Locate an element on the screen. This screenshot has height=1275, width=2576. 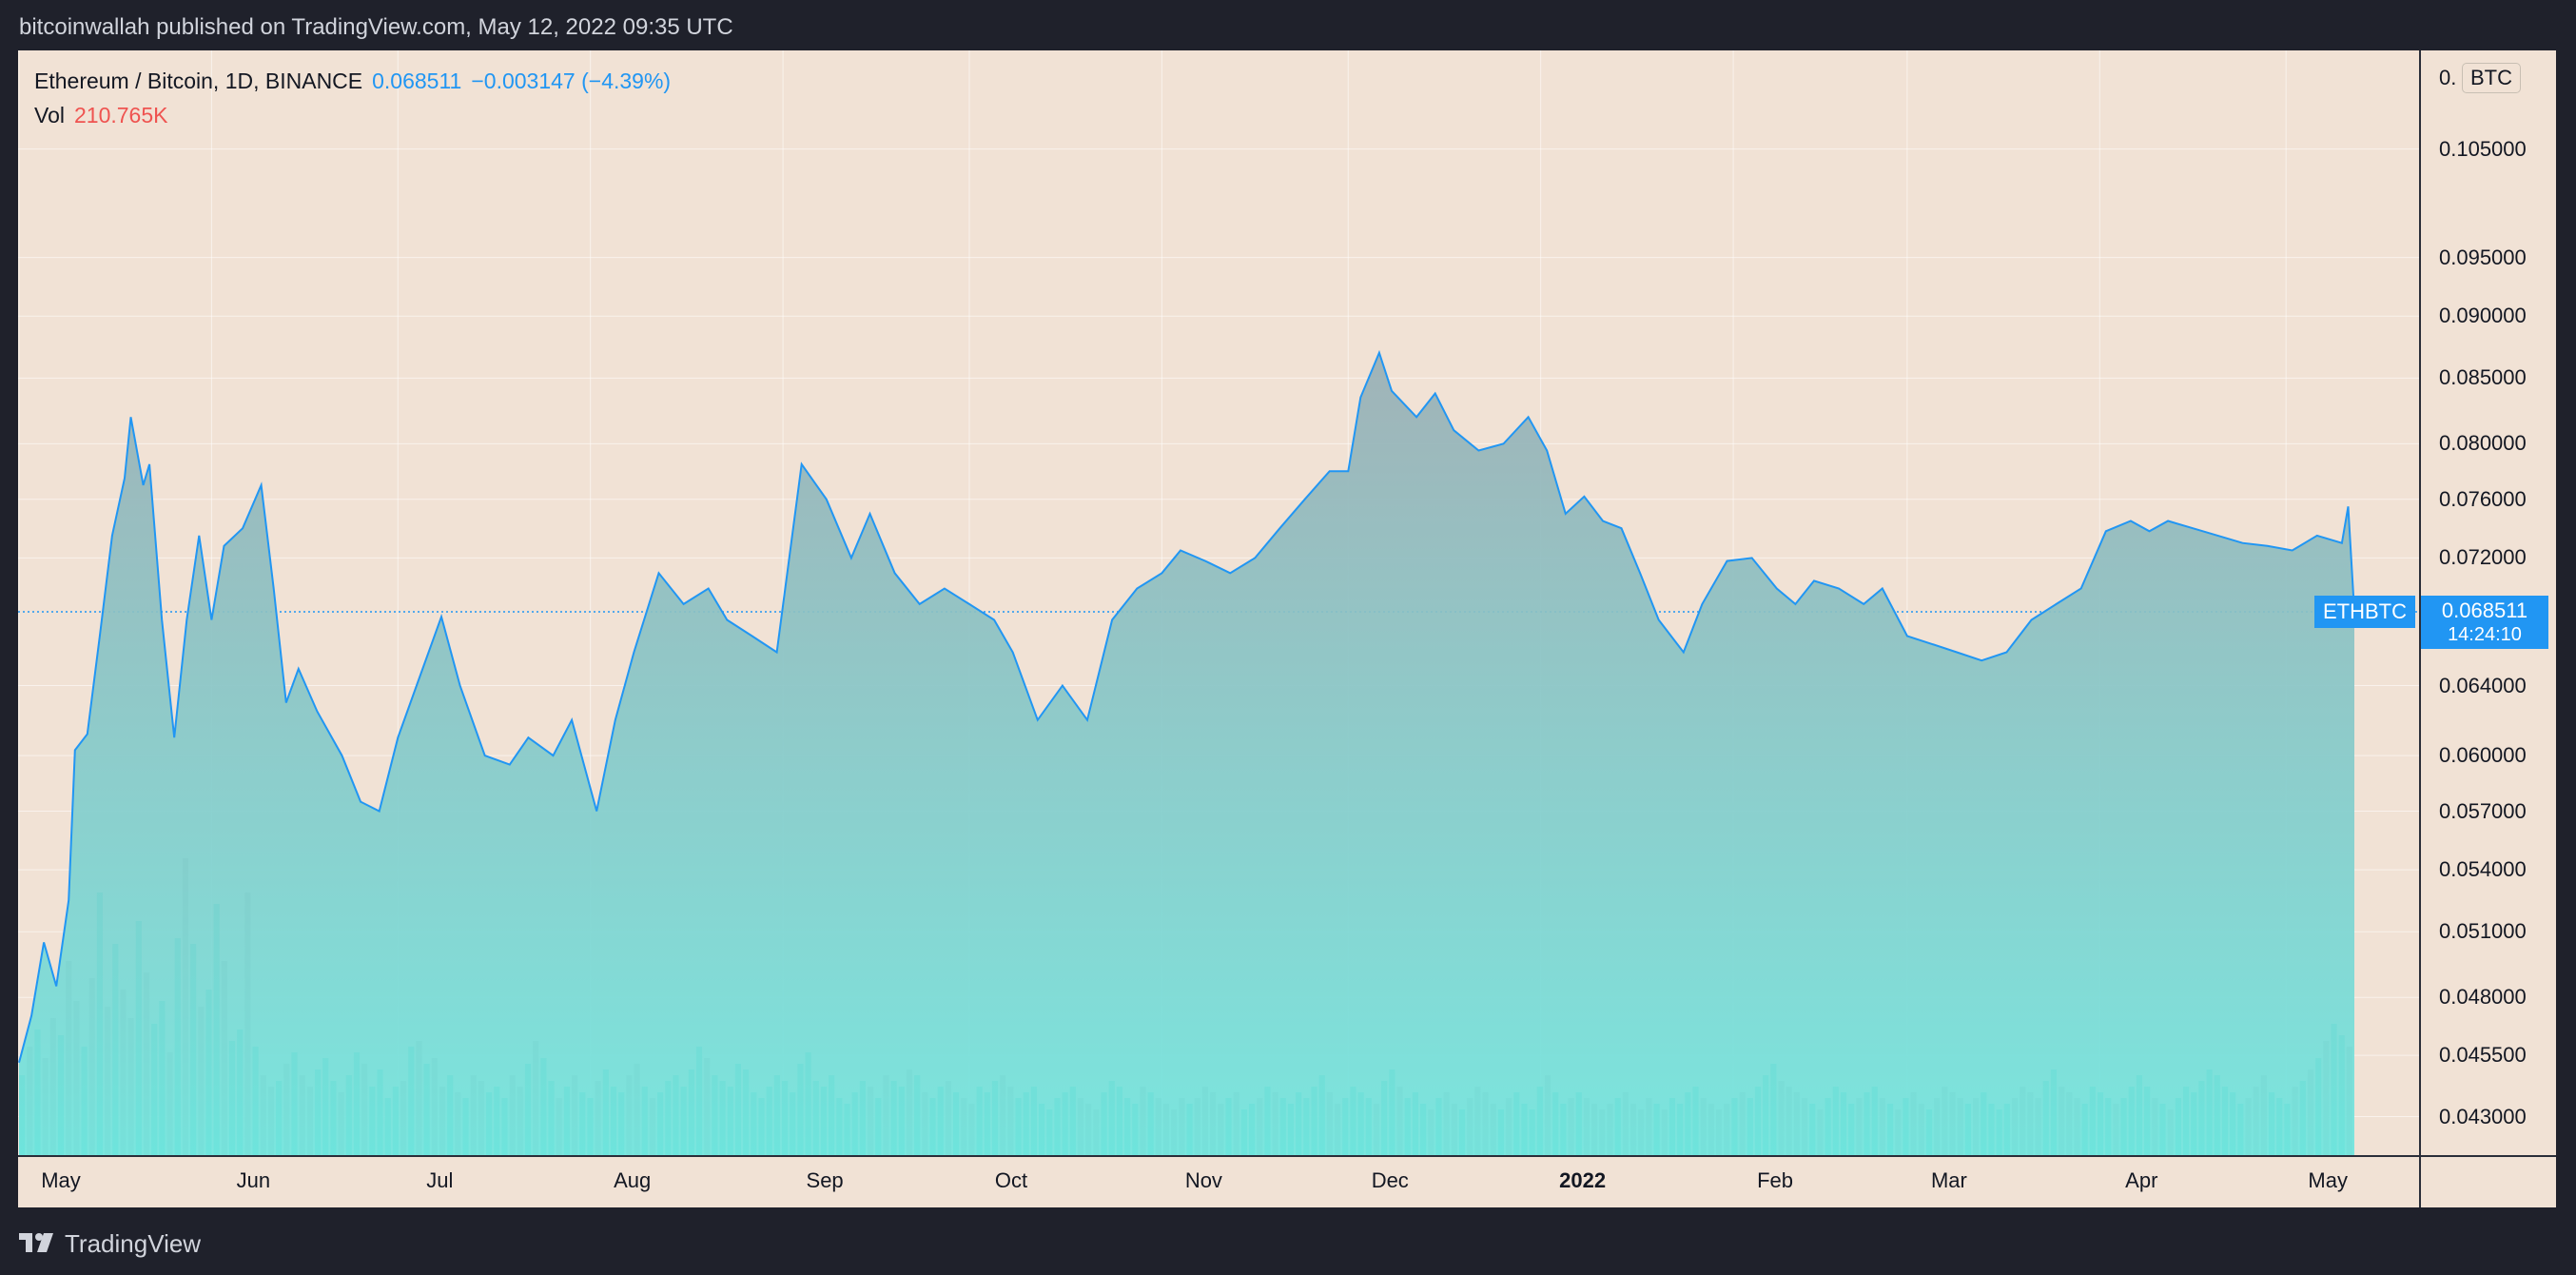
current-price-label: 0.068511 14:24:10 is located at coordinates (2484, 622).